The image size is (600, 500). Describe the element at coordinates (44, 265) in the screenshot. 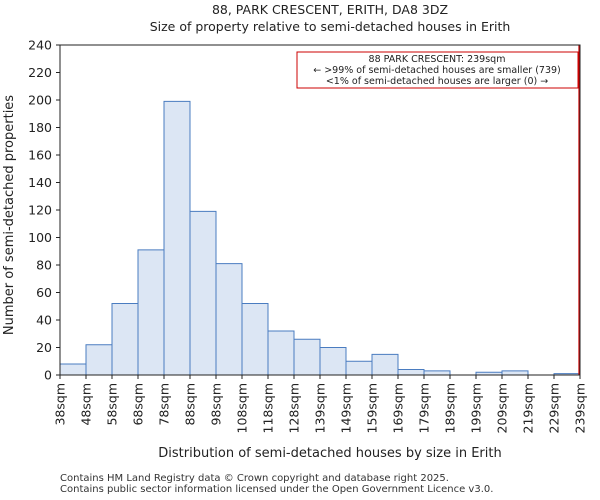

I see `y-tick-label: 80` at that location.